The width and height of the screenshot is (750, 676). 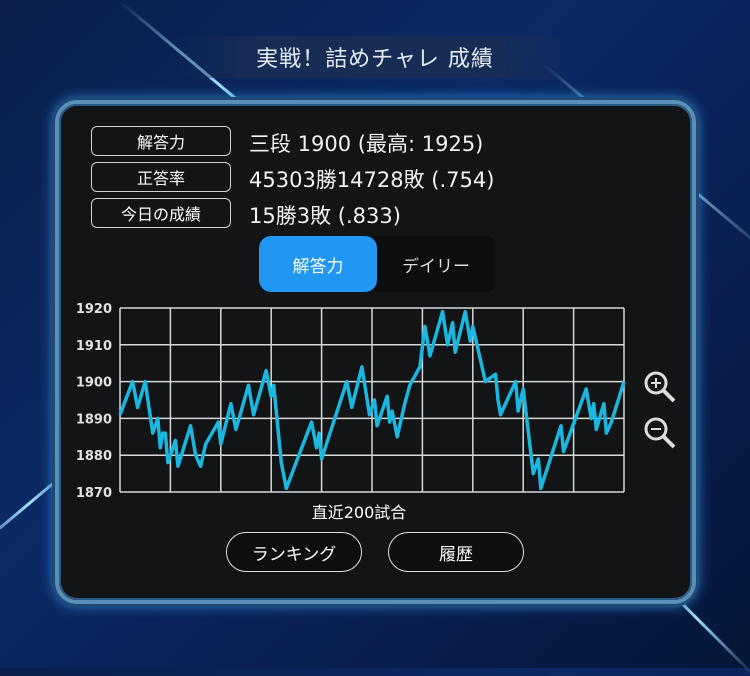 I want to click on label-today: 今日の成績, so click(x=161, y=213).